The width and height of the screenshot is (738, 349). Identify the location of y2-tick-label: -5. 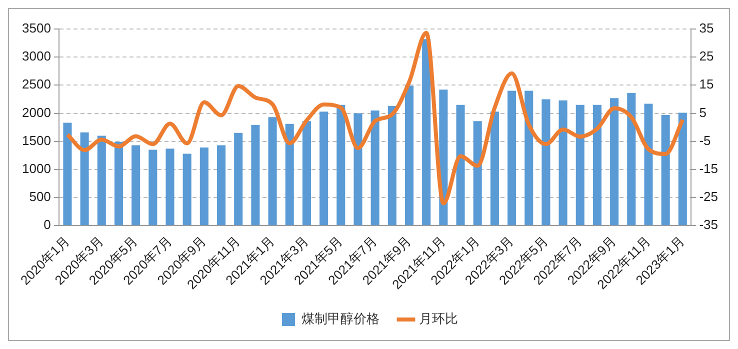
(705, 140).